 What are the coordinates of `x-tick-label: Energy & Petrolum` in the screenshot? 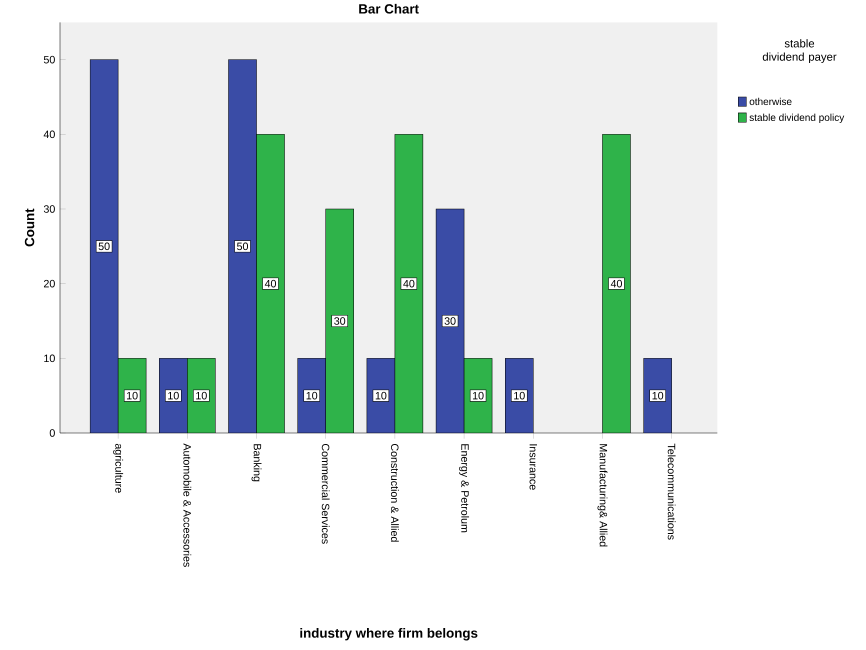 It's located at (464, 488).